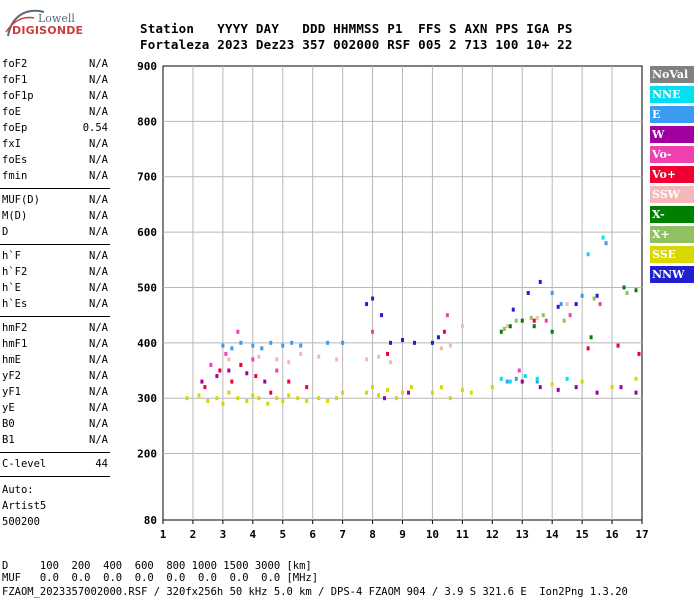 The image size is (700, 600). What do you see at coordinates (15, 160) in the screenshot?
I see `param-name: foEs` at bounding box center [15, 160].